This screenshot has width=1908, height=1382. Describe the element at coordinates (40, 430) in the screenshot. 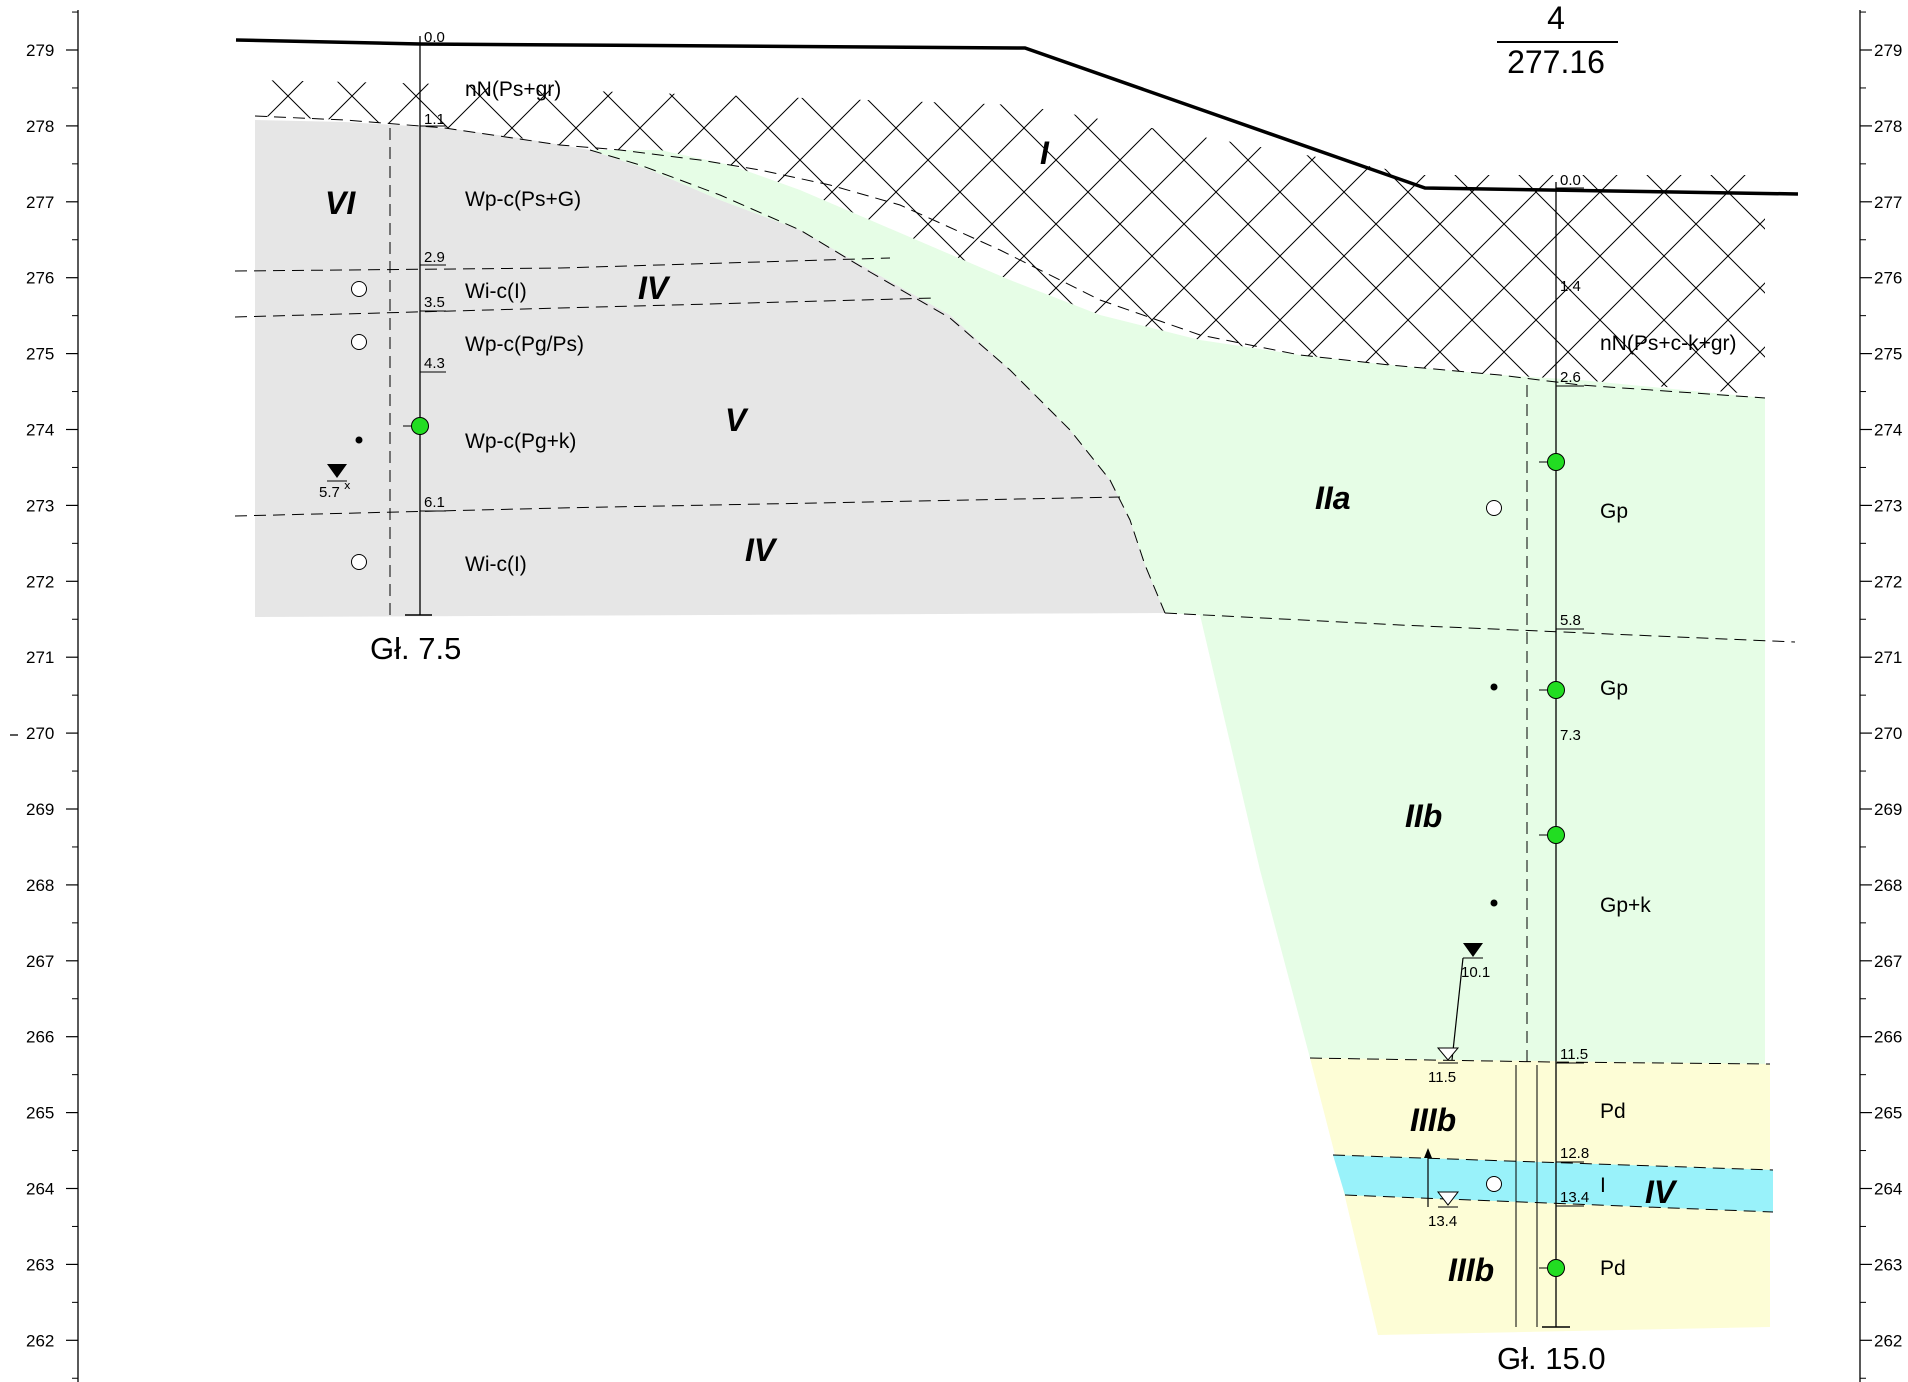

I see `elevation-tick-label: 274` at that location.